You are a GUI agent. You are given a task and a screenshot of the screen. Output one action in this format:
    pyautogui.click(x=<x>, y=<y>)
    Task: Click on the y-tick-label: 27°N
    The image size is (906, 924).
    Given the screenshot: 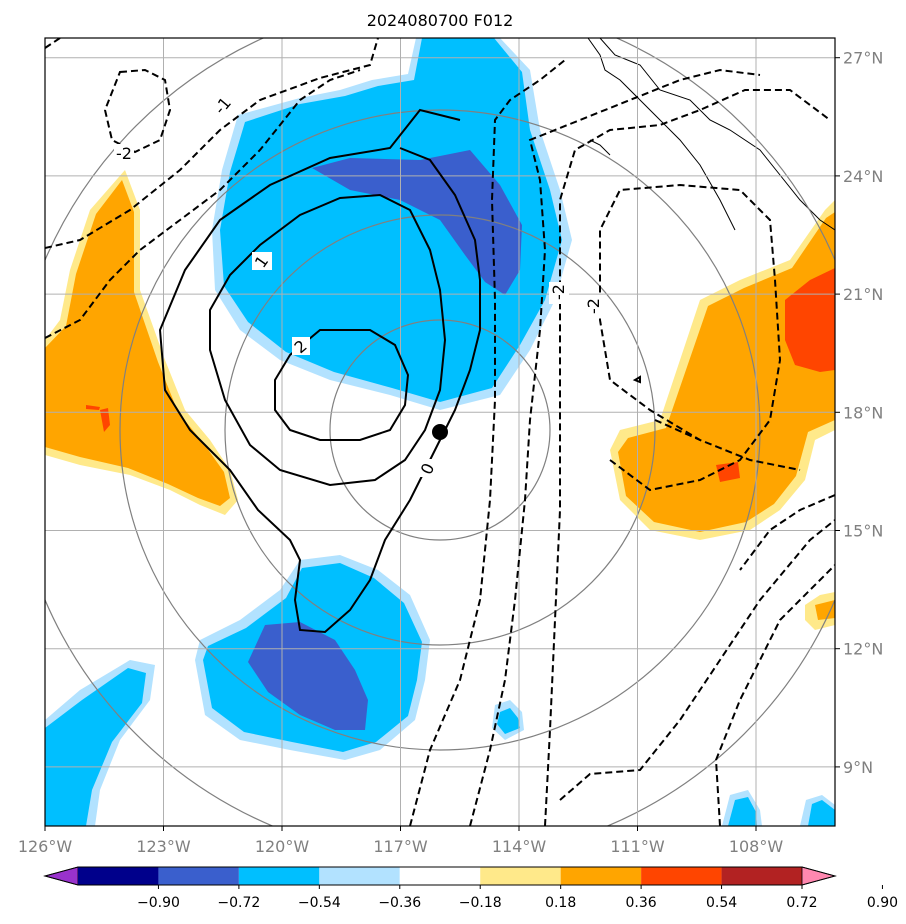 What is the action you would take?
    pyautogui.click(x=863, y=58)
    